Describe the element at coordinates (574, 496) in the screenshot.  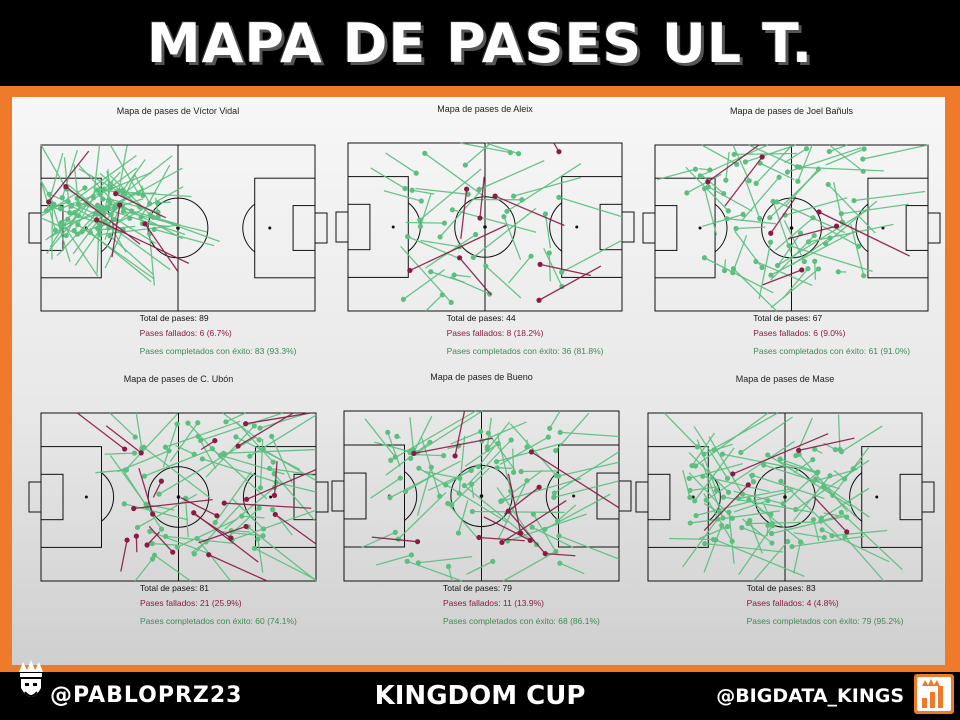
I see `right-penalty-spot` at that location.